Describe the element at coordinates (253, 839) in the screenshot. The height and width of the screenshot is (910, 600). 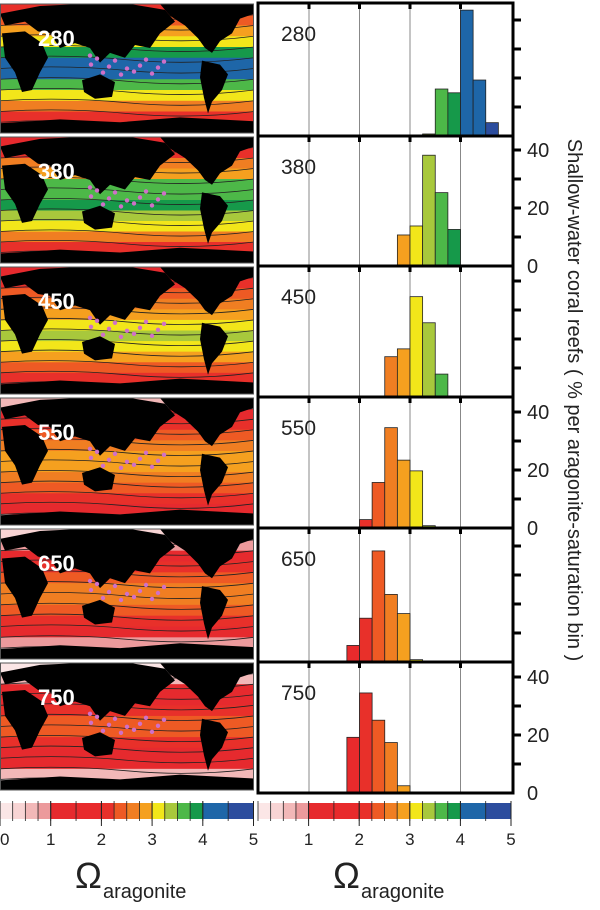
I see `x-tick-label: 5` at that location.